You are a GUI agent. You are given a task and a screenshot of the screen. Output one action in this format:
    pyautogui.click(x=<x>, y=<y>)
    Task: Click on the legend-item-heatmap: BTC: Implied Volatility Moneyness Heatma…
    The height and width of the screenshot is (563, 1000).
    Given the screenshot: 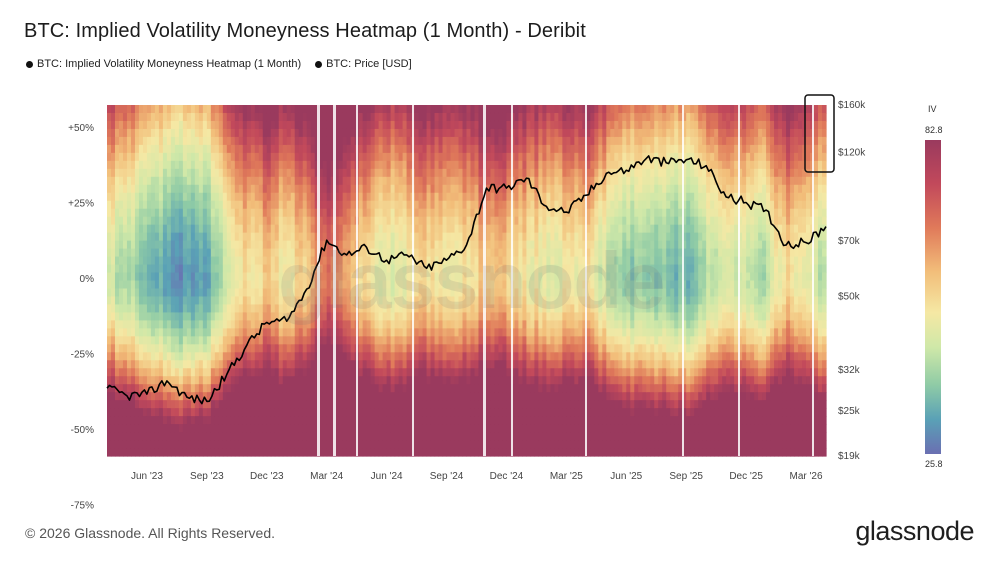 What is the action you would take?
    pyautogui.click(x=163, y=64)
    